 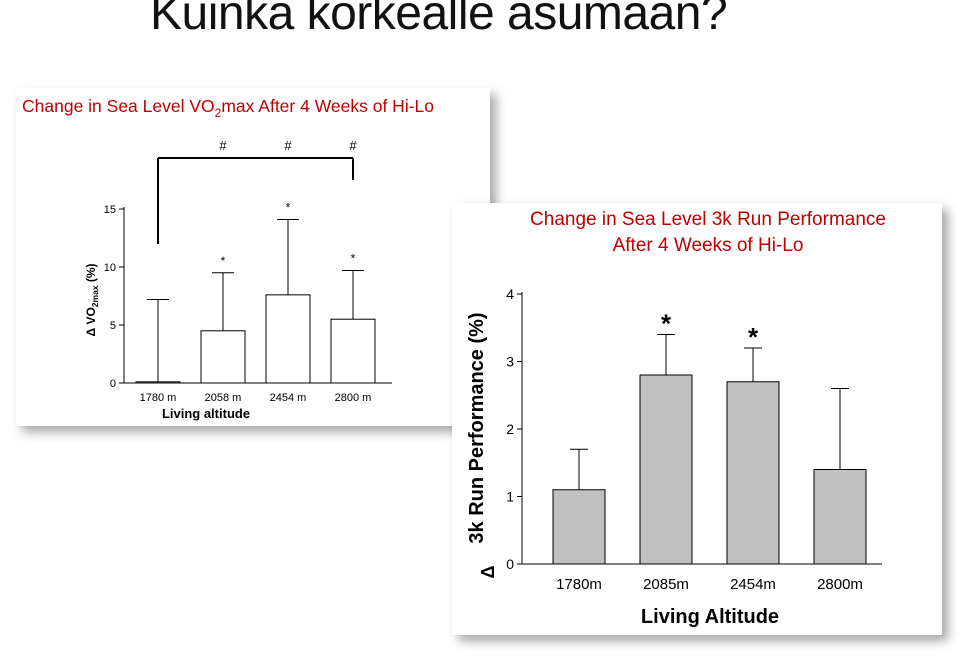 What do you see at coordinates (488, 571) in the screenshot?
I see `run-y-axis-label-prefix: Δ` at bounding box center [488, 571].